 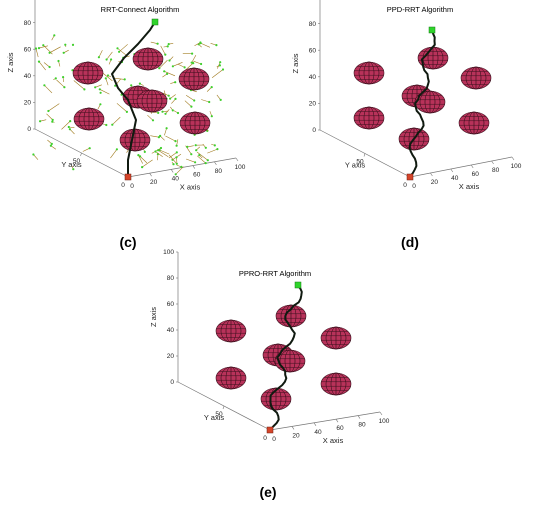 What do you see at coordinates (455, 178) in the screenshot?
I see `x-tick-label: 40` at bounding box center [455, 178].